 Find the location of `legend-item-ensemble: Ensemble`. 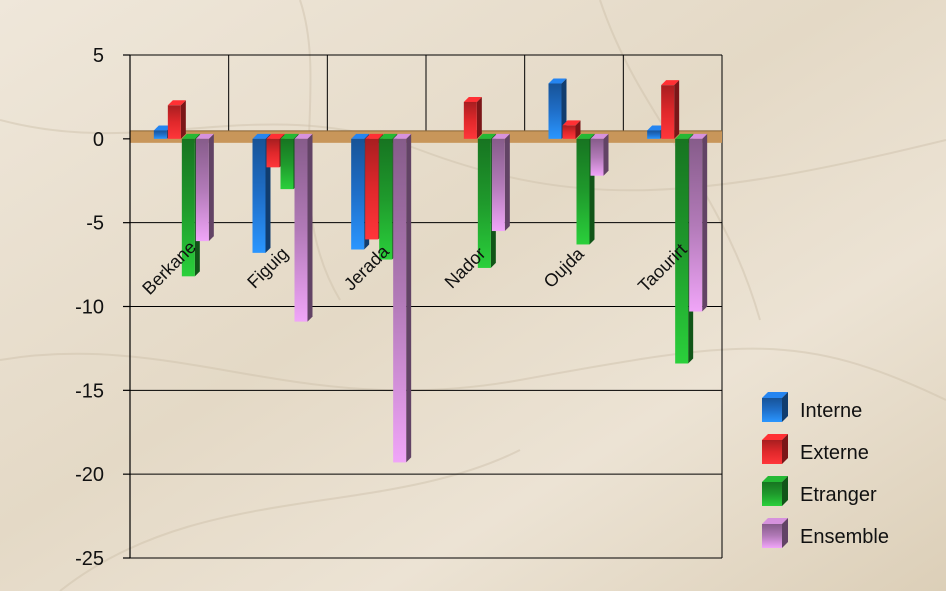

legend-item-ensemble: Ensemble is located at coordinates (825, 533).